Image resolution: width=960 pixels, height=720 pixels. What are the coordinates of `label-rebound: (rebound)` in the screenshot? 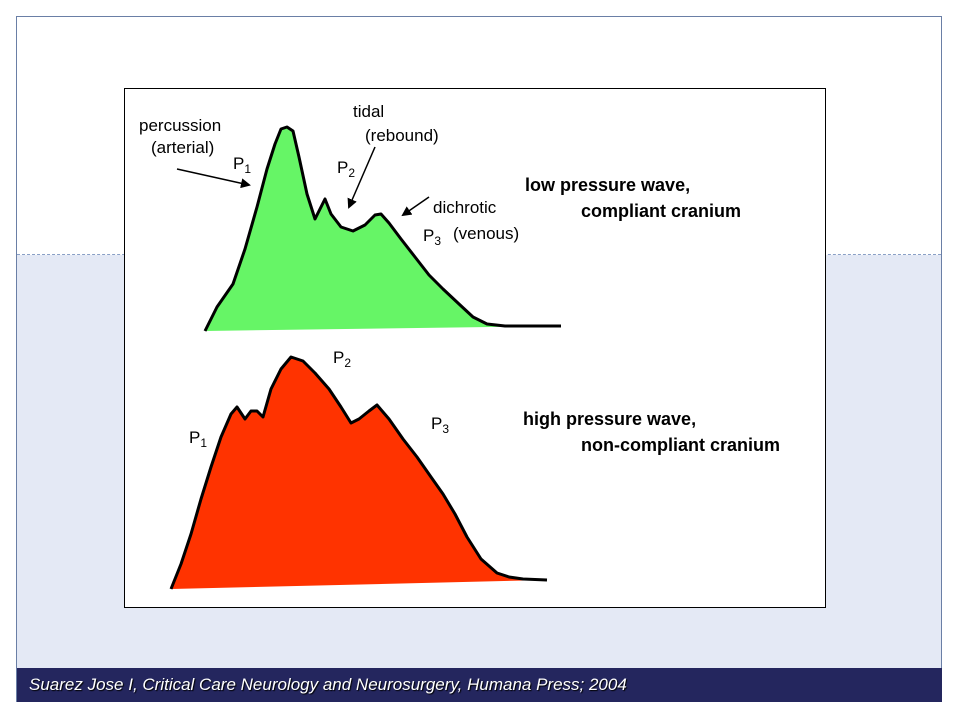 It's located at (402, 135).